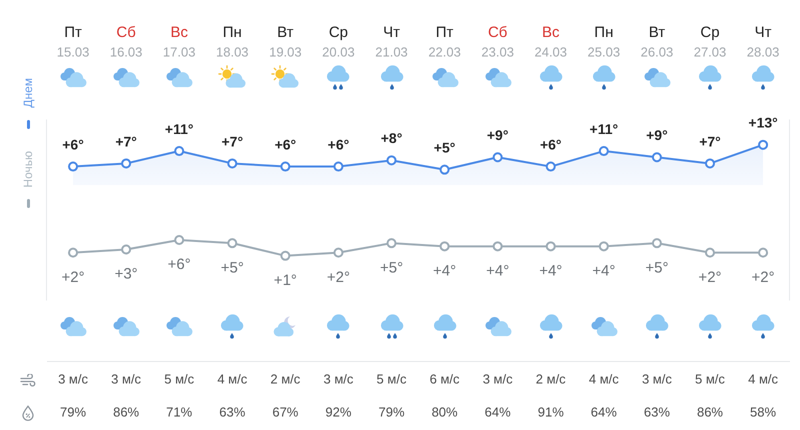  Describe the element at coordinates (391, 42) in the screenshot. I see `x-tick-label: Чт 21.03` at that location.